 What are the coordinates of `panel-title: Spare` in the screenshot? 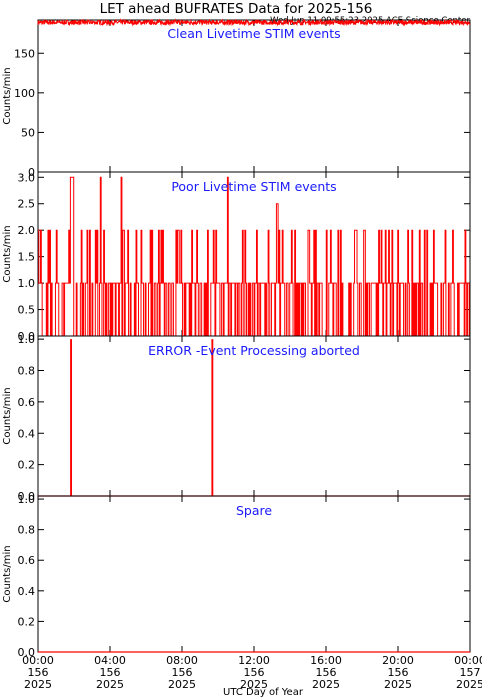 It's located at (254, 510).